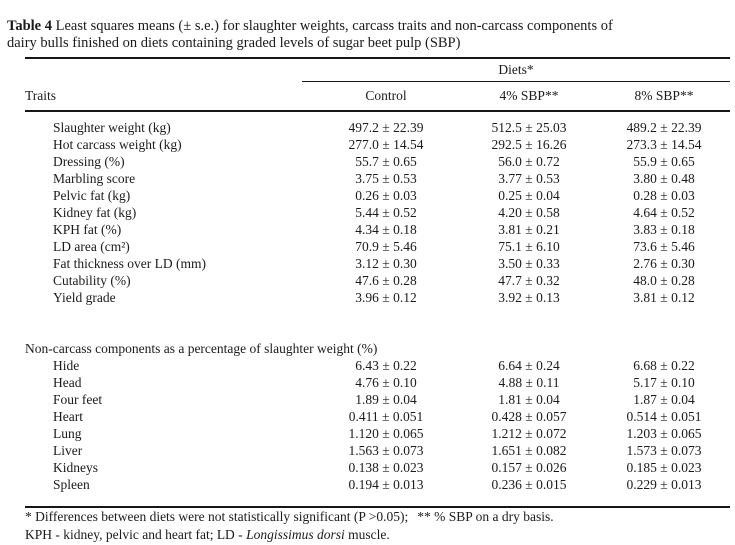 The height and width of the screenshot is (545, 735). Describe the element at coordinates (664, 484) in the screenshot. I see `value-cell-8pct-sbp: 0.229 ± 0.013` at that location.